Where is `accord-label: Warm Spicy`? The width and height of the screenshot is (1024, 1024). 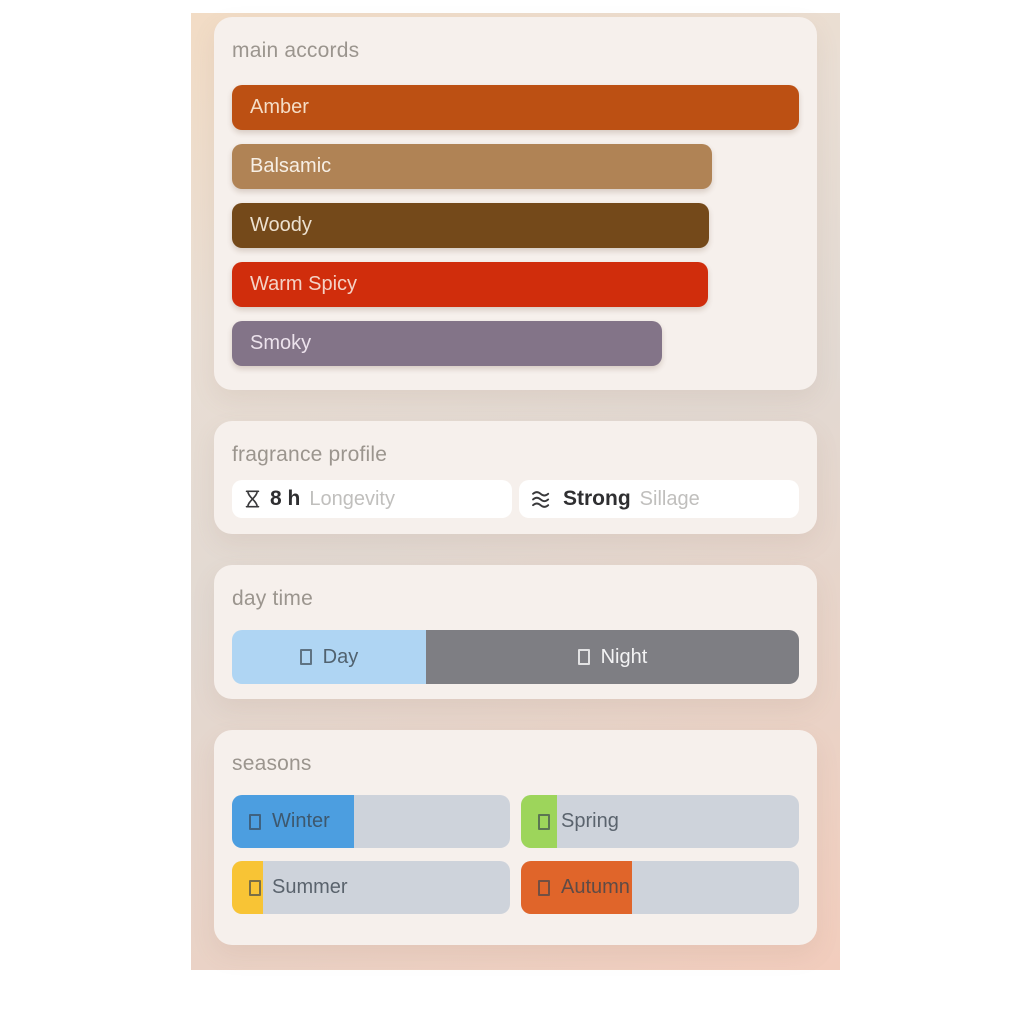
accord-label: Warm Spicy is located at coordinates (304, 284).